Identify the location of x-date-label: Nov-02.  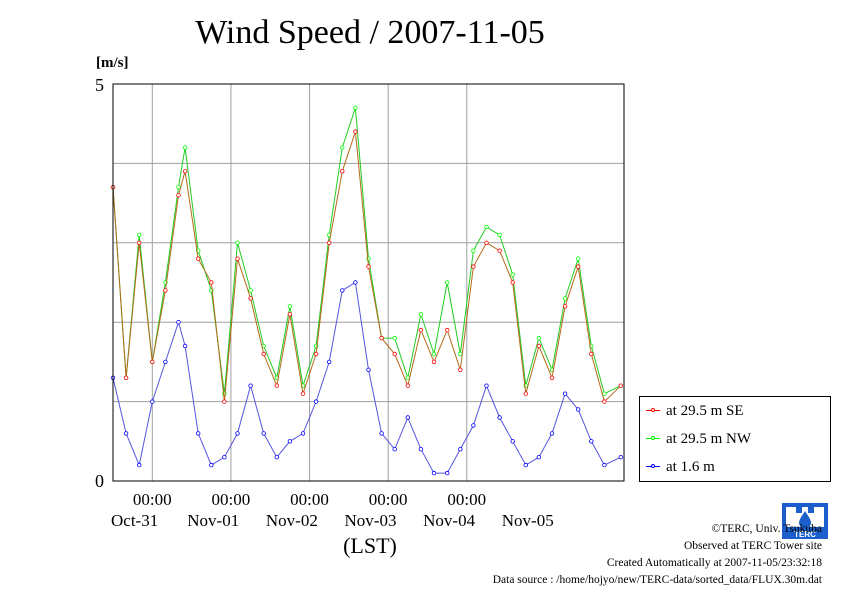
(291, 520).